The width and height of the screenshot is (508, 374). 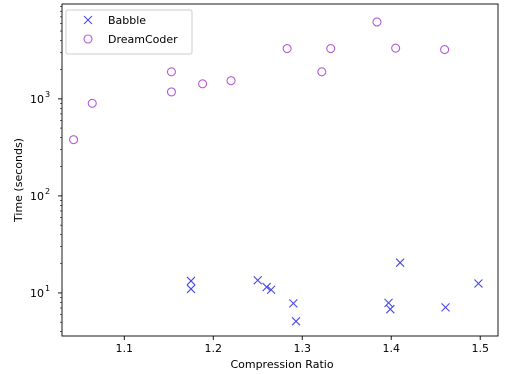 What do you see at coordinates (281, 364) in the screenshot?
I see `x-axis-label: Compression Ratio` at bounding box center [281, 364].